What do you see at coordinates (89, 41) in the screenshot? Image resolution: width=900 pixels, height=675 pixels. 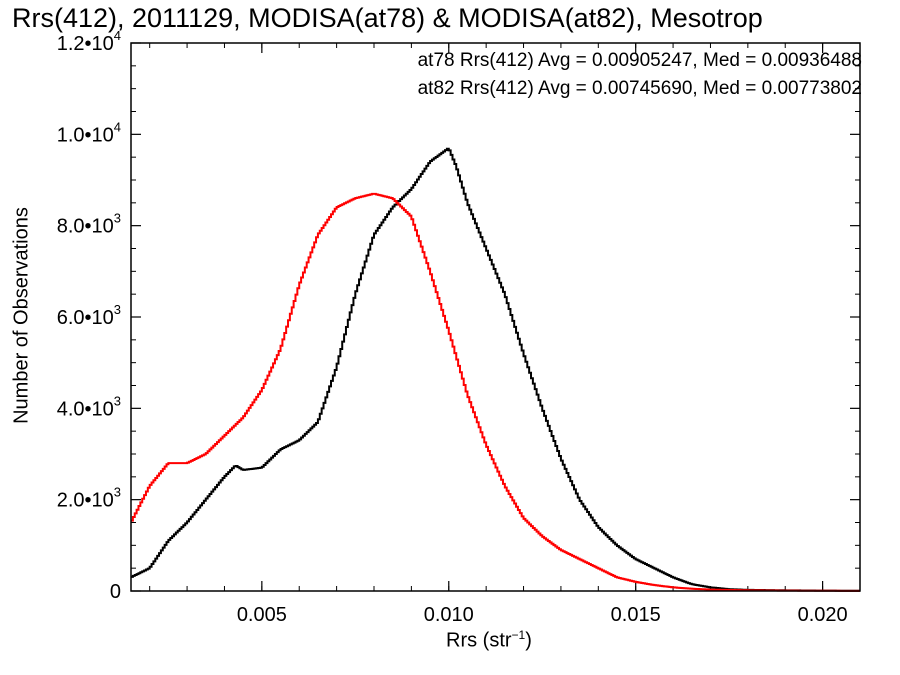 I see `y-tick-label: 1.2•104` at bounding box center [89, 41].